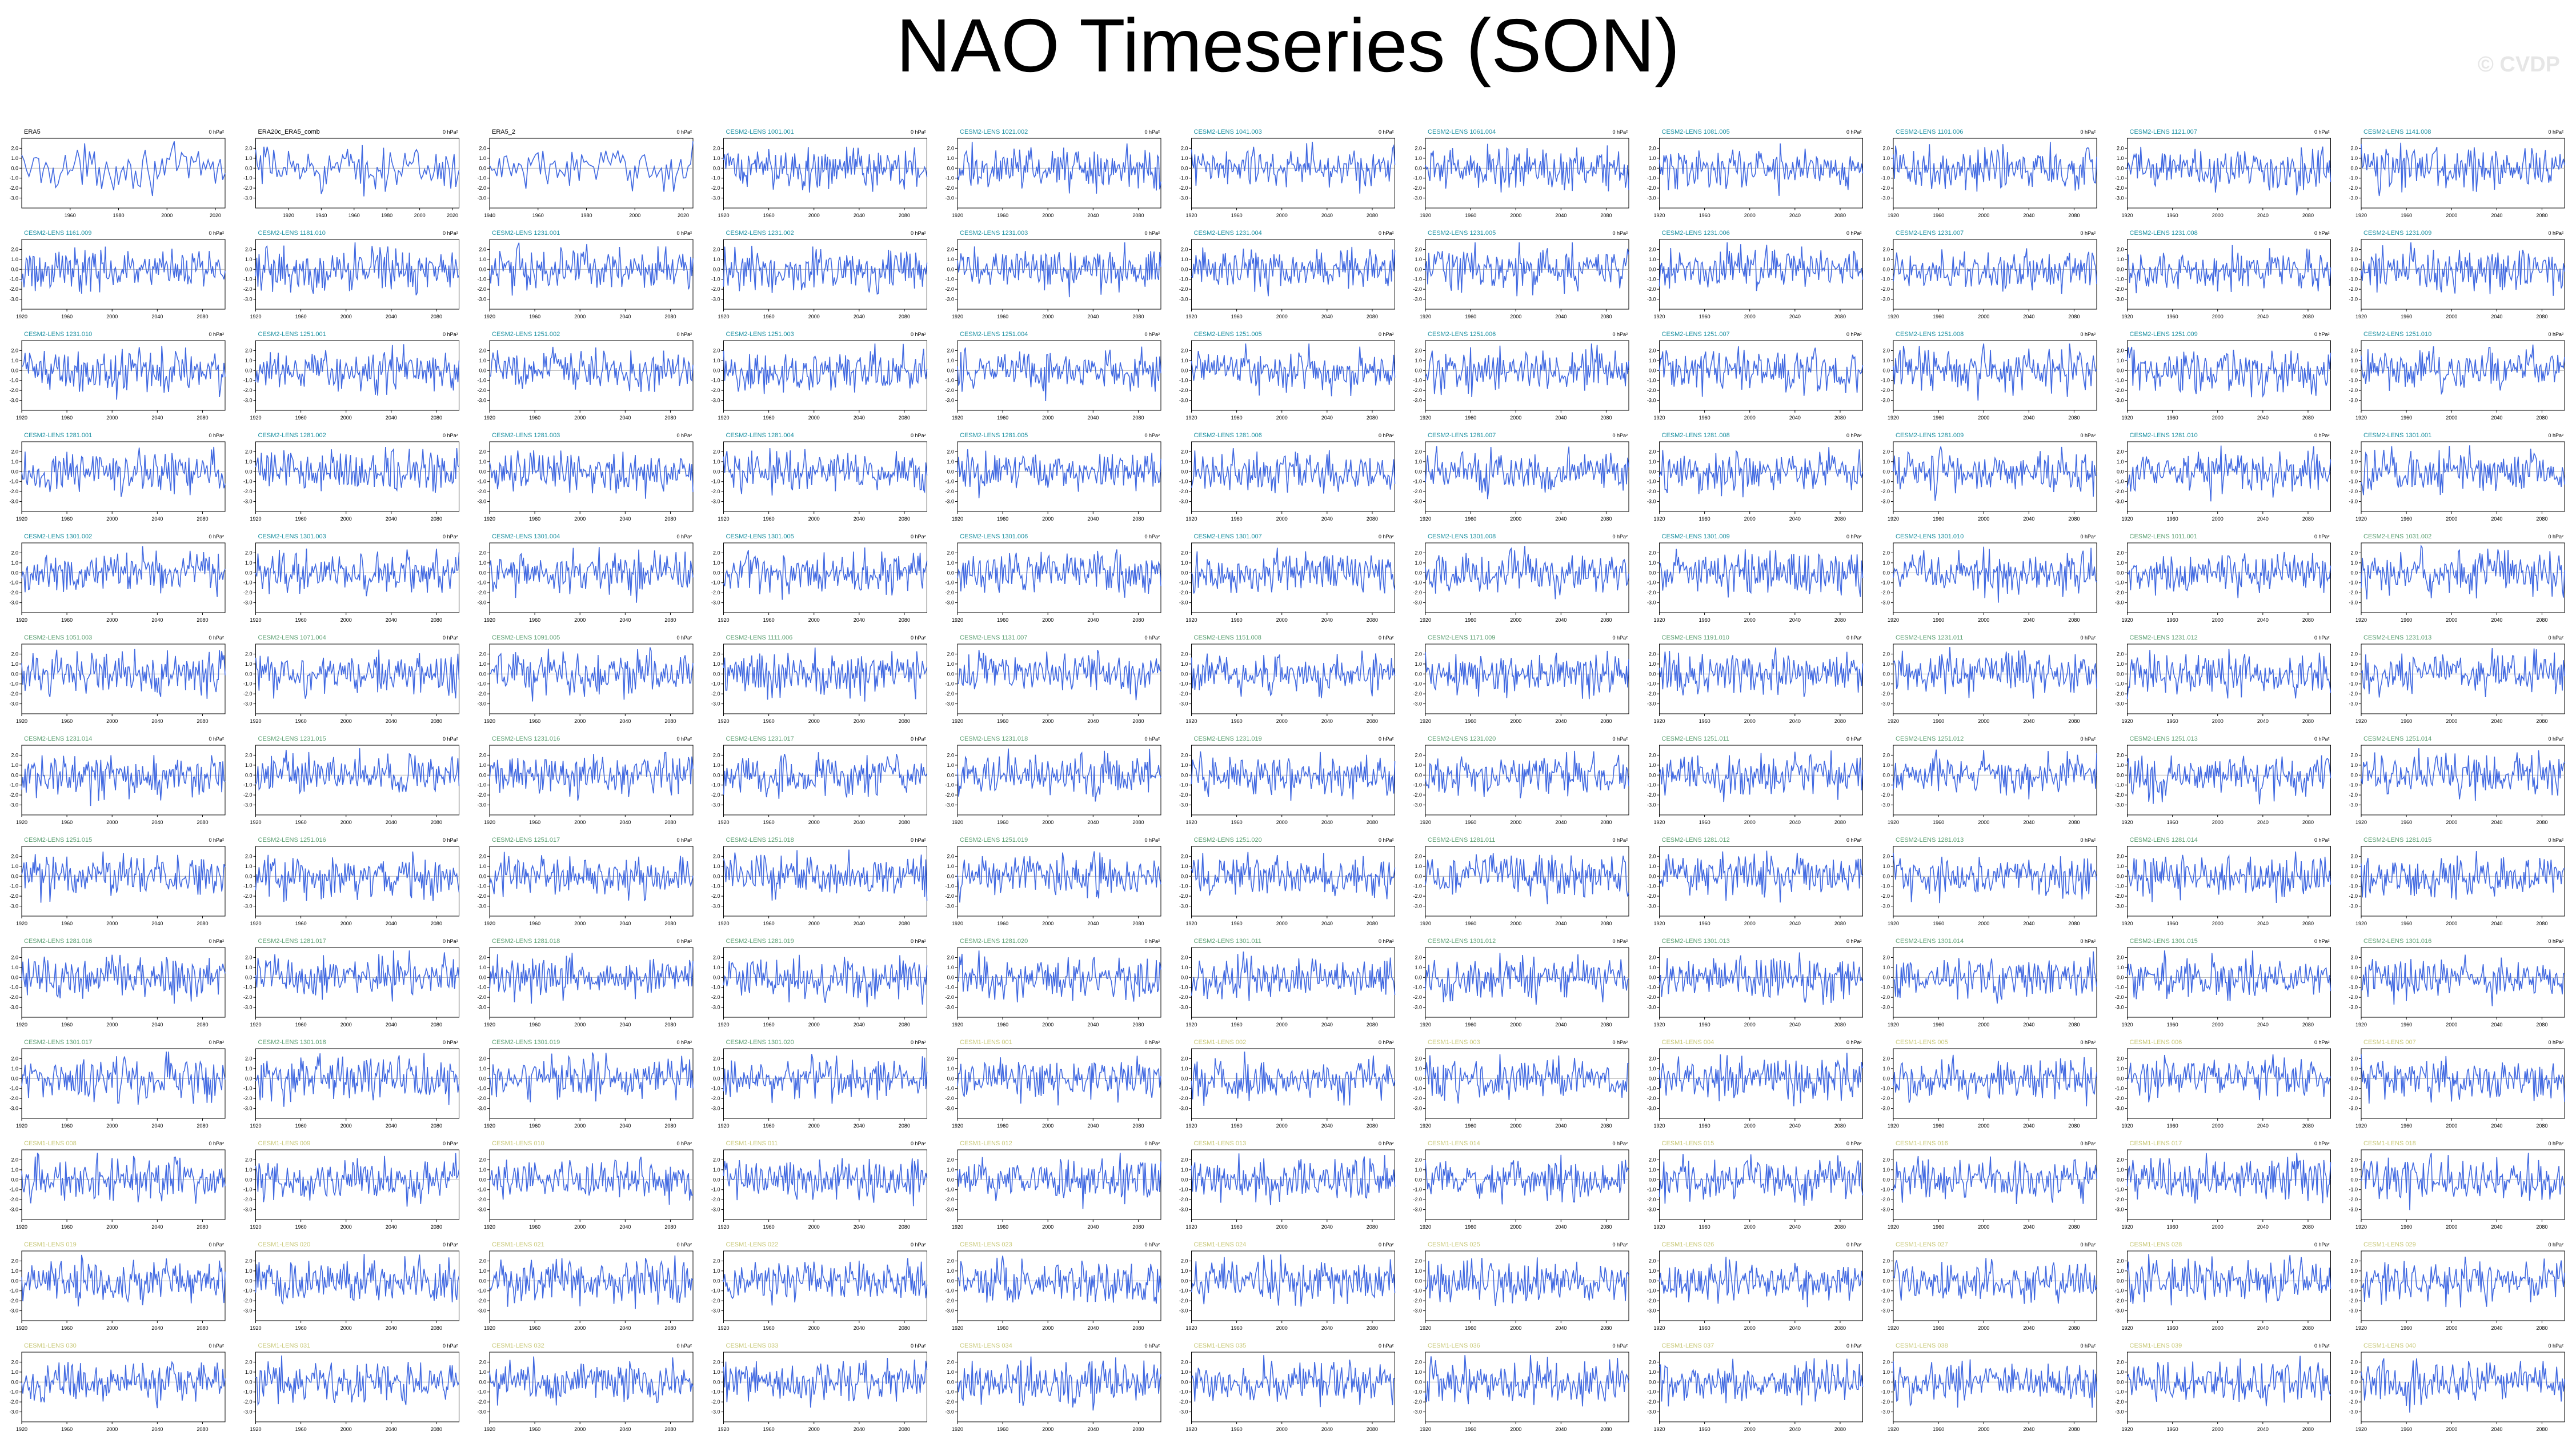  I want to click on panel-title: CESM2-LENS 1231.001, so click(526, 233).